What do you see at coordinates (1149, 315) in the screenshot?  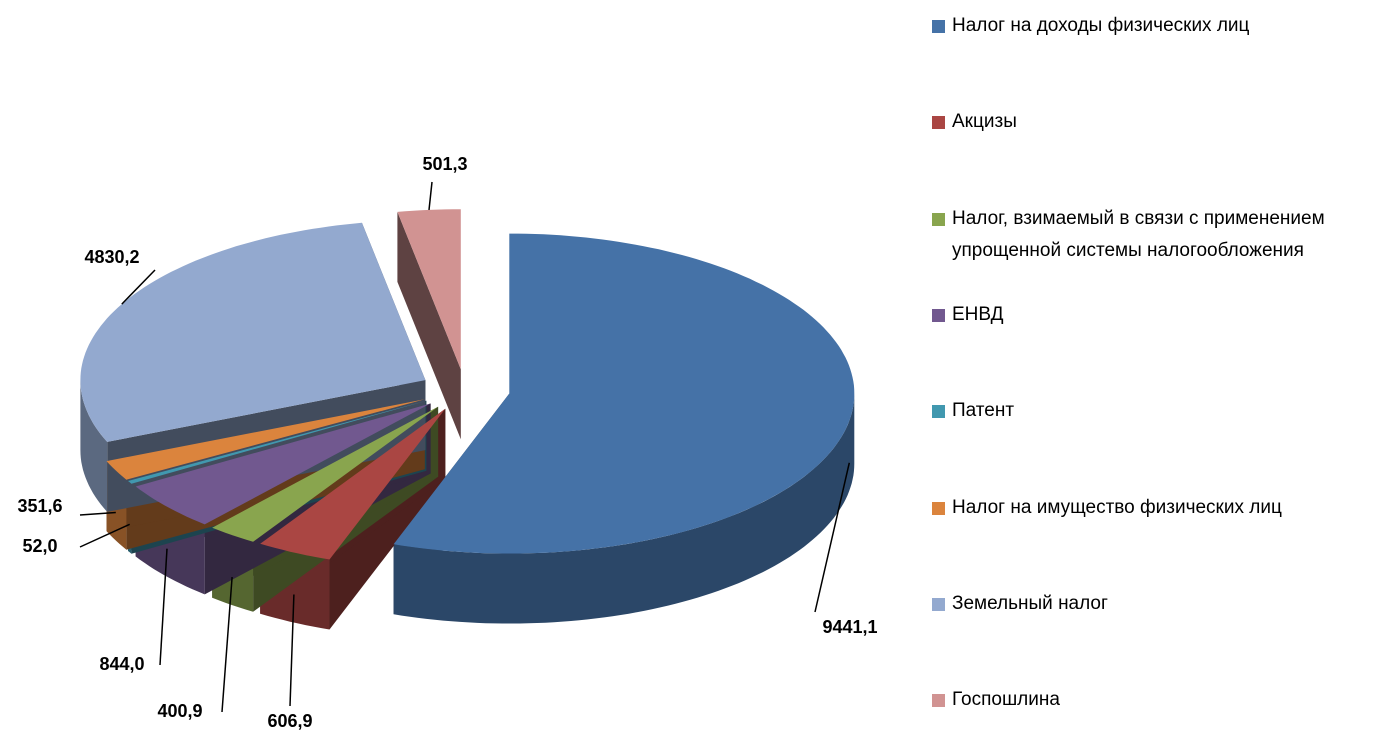 I see `legend-item: ЕНВД` at bounding box center [1149, 315].